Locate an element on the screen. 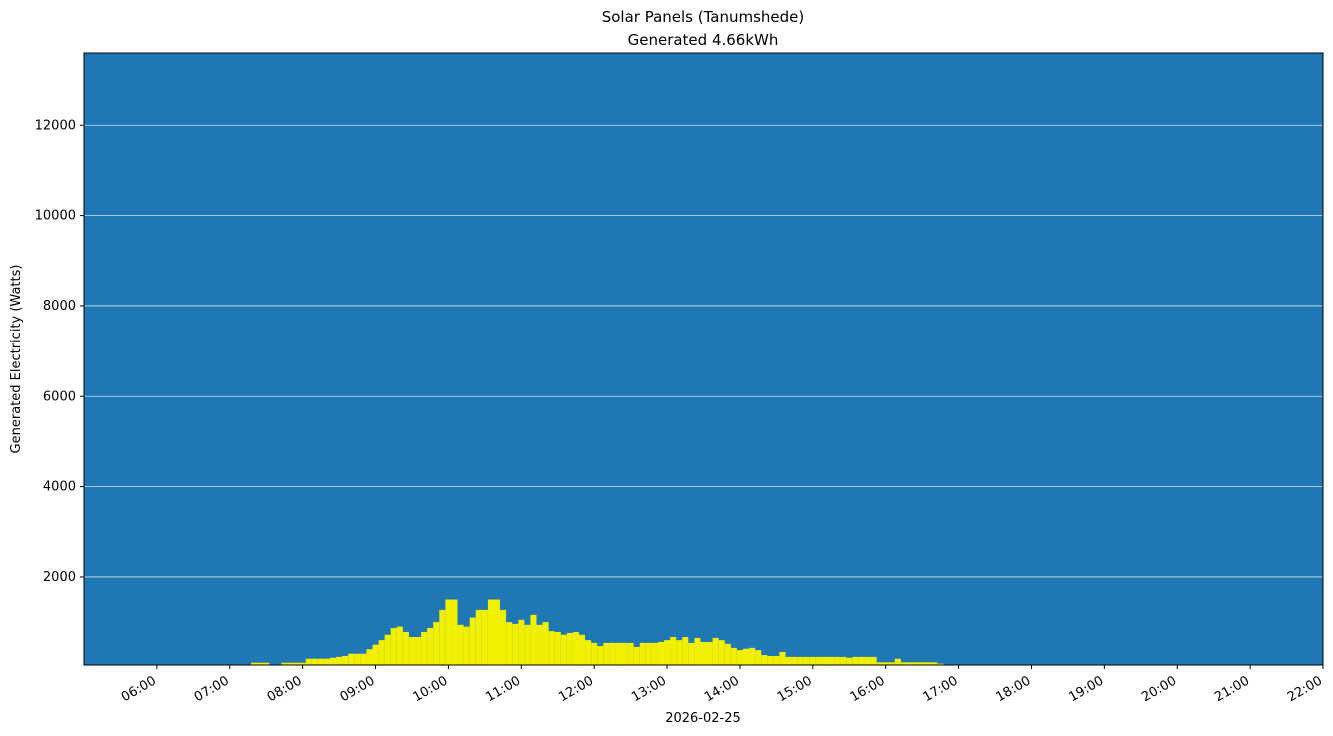 This screenshot has width=1333, height=736. x-tick-label: 13:00 is located at coordinates (649, 689).